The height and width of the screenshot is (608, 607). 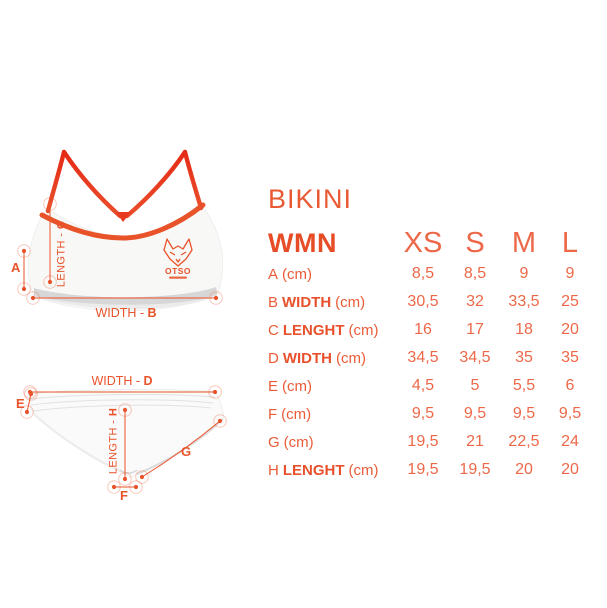 What do you see at coordinates (273, 330) in the screenshot?
I see `row-letter: C` at bounding box center [273, 330].